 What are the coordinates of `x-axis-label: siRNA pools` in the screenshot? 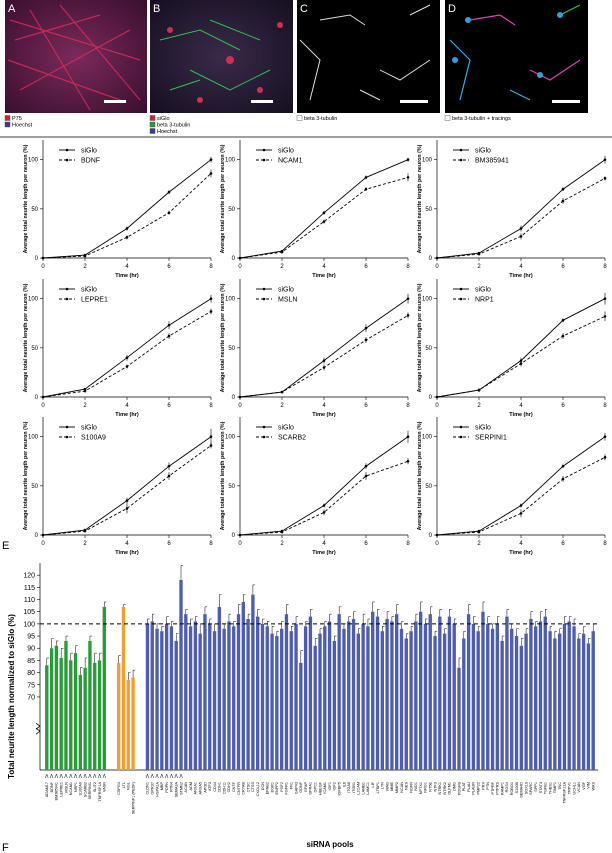 It's located at (330, 844).